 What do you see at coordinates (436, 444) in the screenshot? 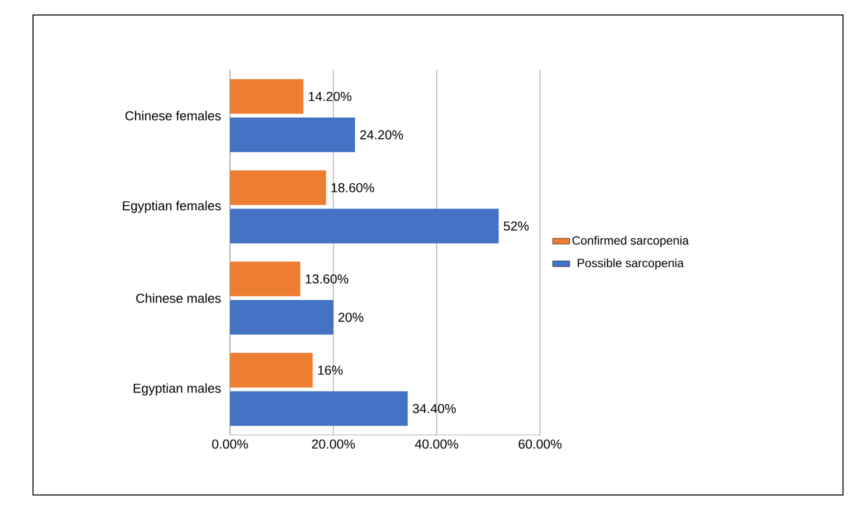
I see `x-tick-label: 40.00%` at bounding box center [436, 444].